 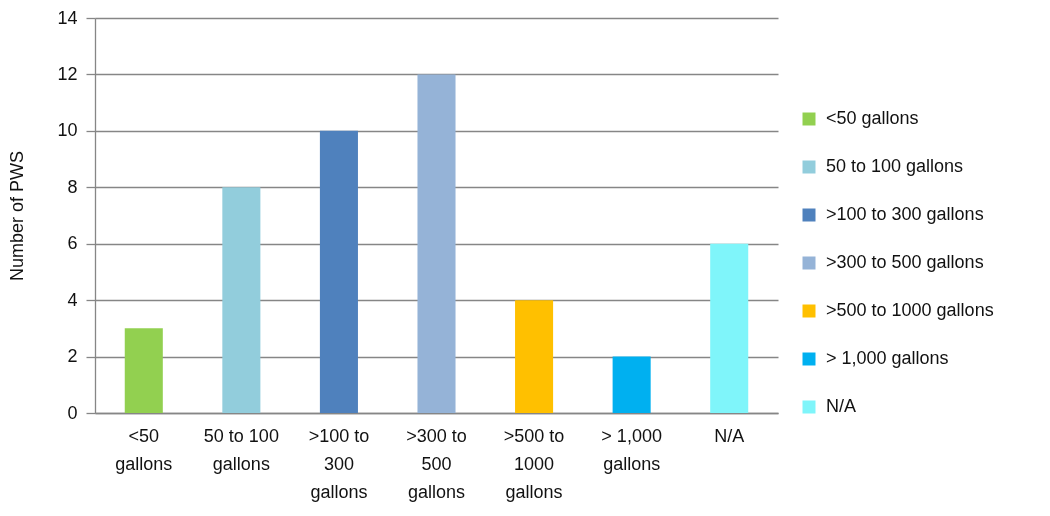 What do you see at coordinates (72, 412) in the screenshot?
I see `y-tick-label: 0` at bounding box center [72, 412].